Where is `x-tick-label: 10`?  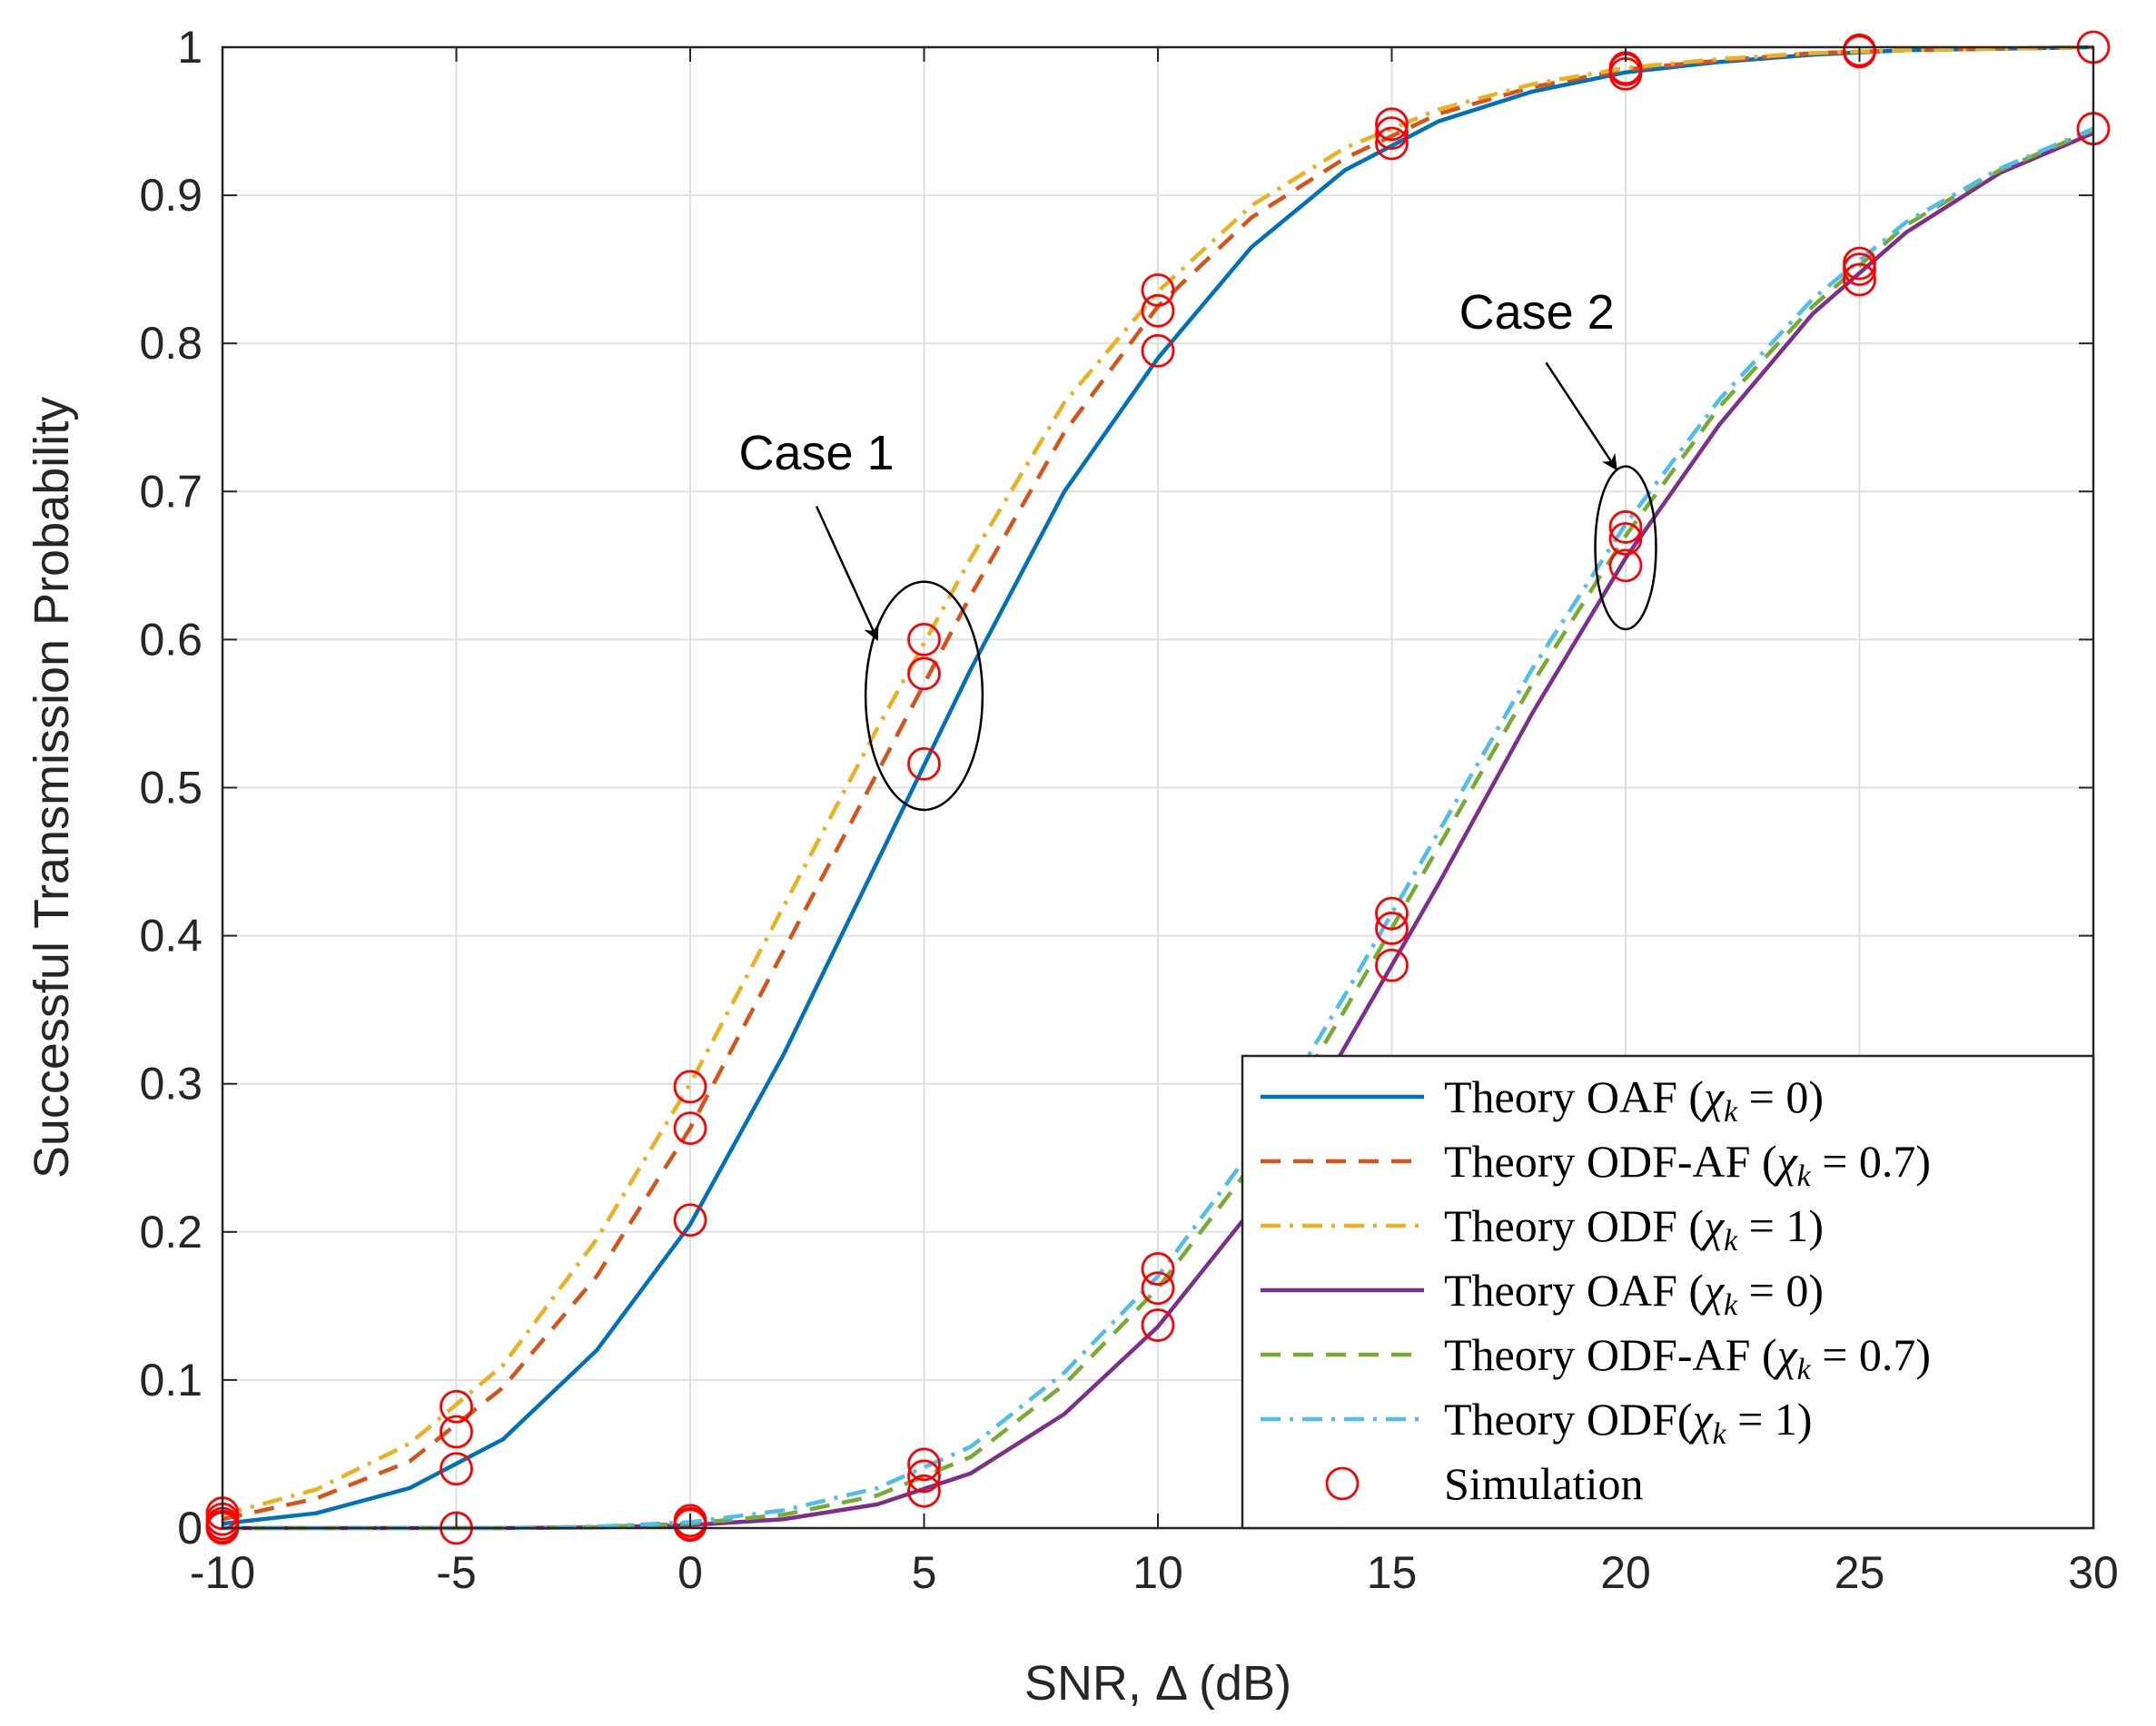 x-tick-label: 10 is located at coordinates (1157, 1572).